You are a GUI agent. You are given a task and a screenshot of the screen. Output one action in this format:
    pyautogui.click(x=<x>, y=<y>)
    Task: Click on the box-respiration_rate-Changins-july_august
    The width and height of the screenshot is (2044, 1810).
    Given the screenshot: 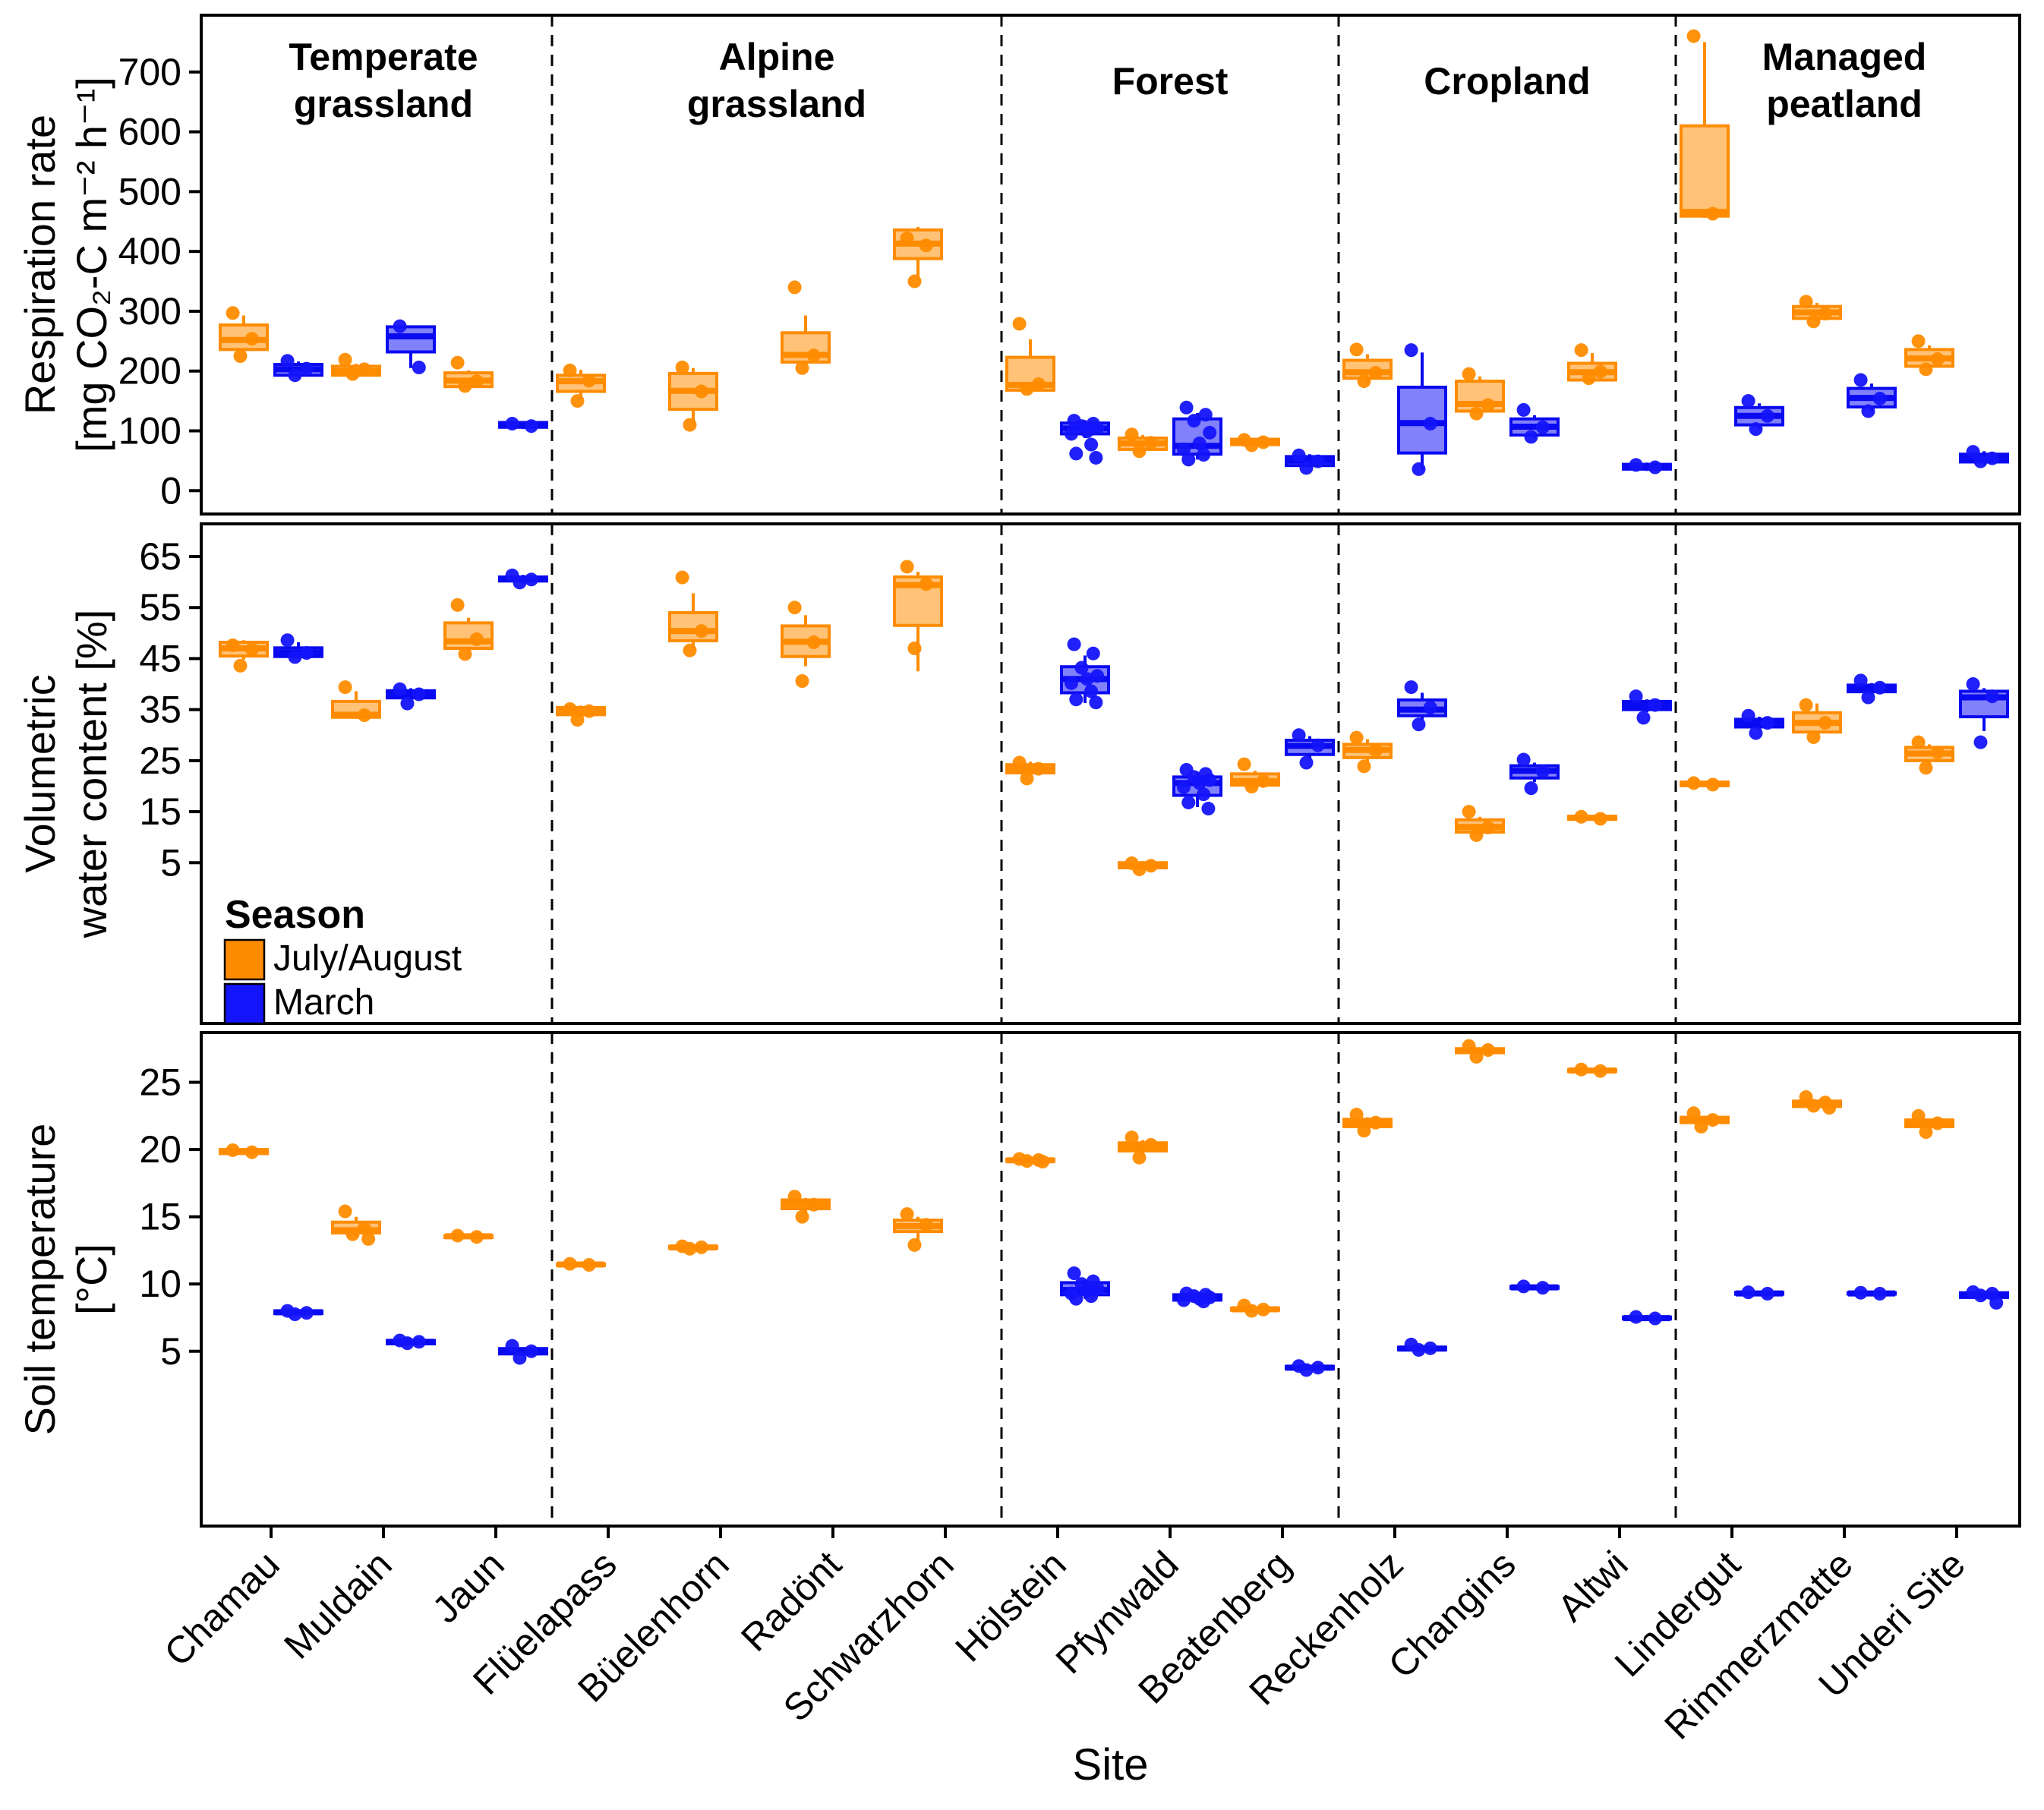 What is the action you would take?
    pyautogui.click(x=1480, y=394)
    